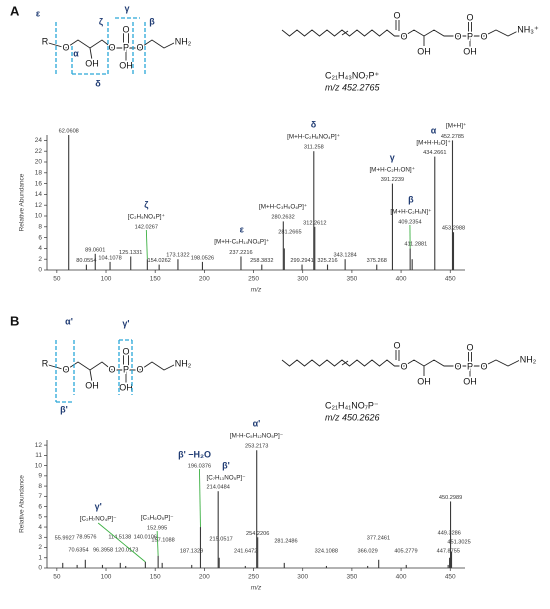 The image size is (550, 609). I want to click on peak-label: 281.2665, so click(289, 232).